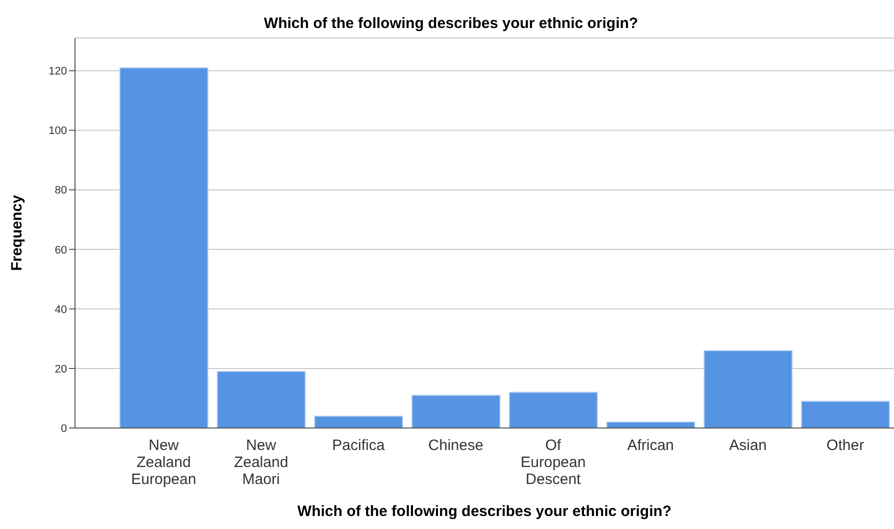 This screenshot has width=894, height=529. What do you see at coordinates (17, 232) in the screenshot?
I see `y-axis-title: Frequency` at bounding box center [17, 232].